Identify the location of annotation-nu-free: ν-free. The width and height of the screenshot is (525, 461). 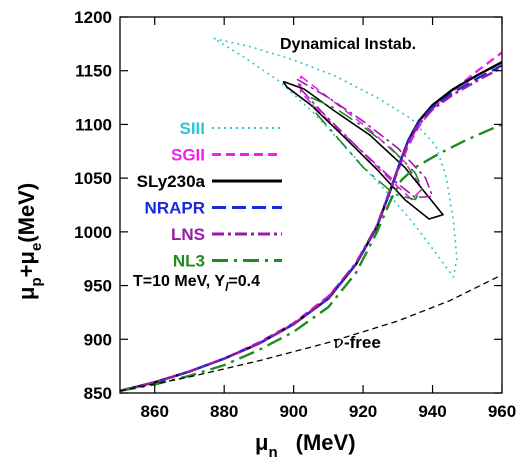
(357, 342).